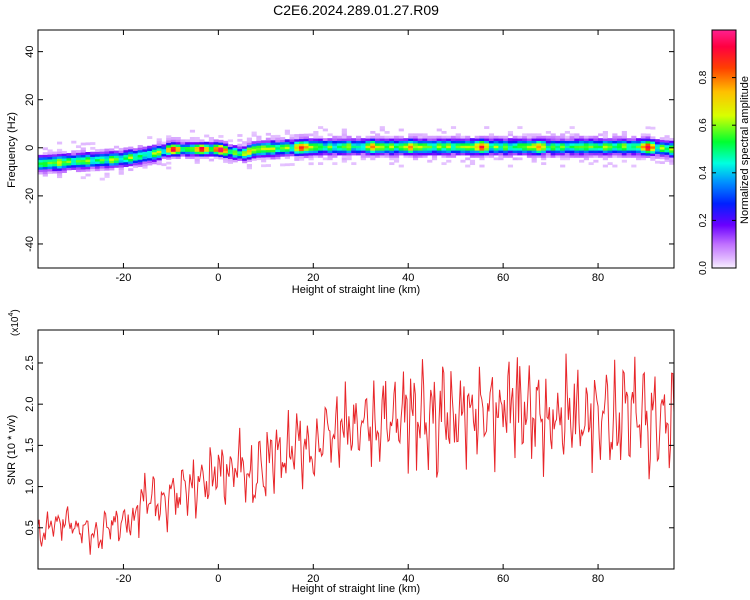 Image resolution: width=750 pixels, height=600 pixels. What do you see at coordinates (14, 322) in the screenshot?
I see `svg-text: (x104)` at bounding box center [14, 322].